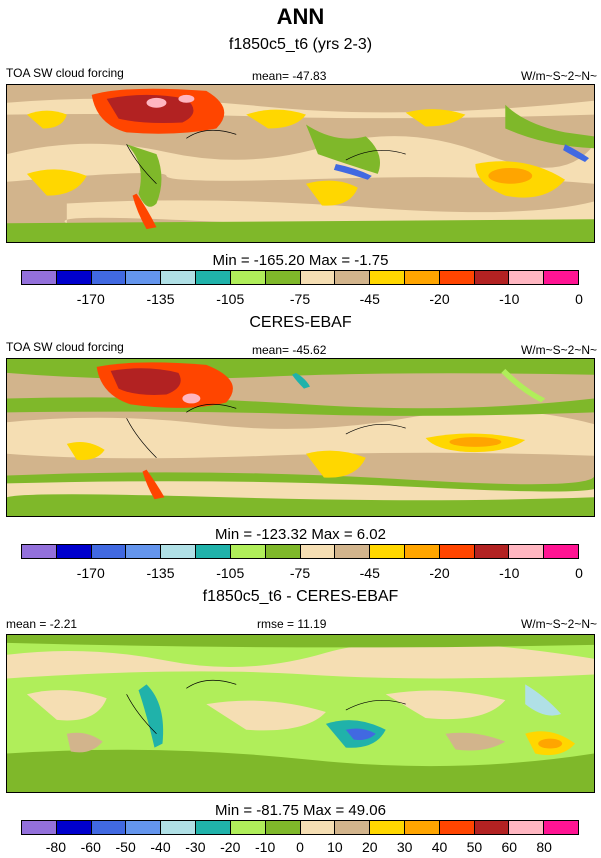 This screenshot has height=858, width=601. I want to click on panel-2-center-label: mean= -45.62, so click(289, 350).